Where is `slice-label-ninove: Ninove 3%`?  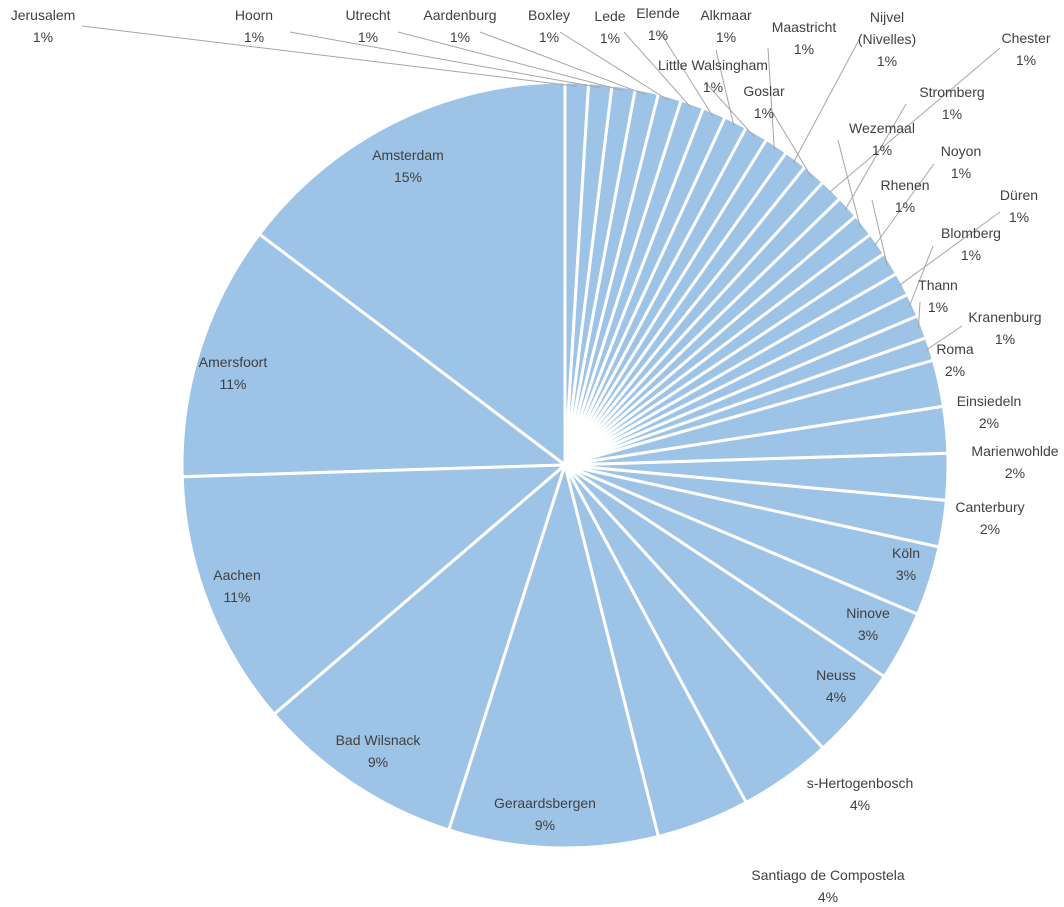 slice-label-ninove: Ninove 3% is located at coordinates (868, 624).